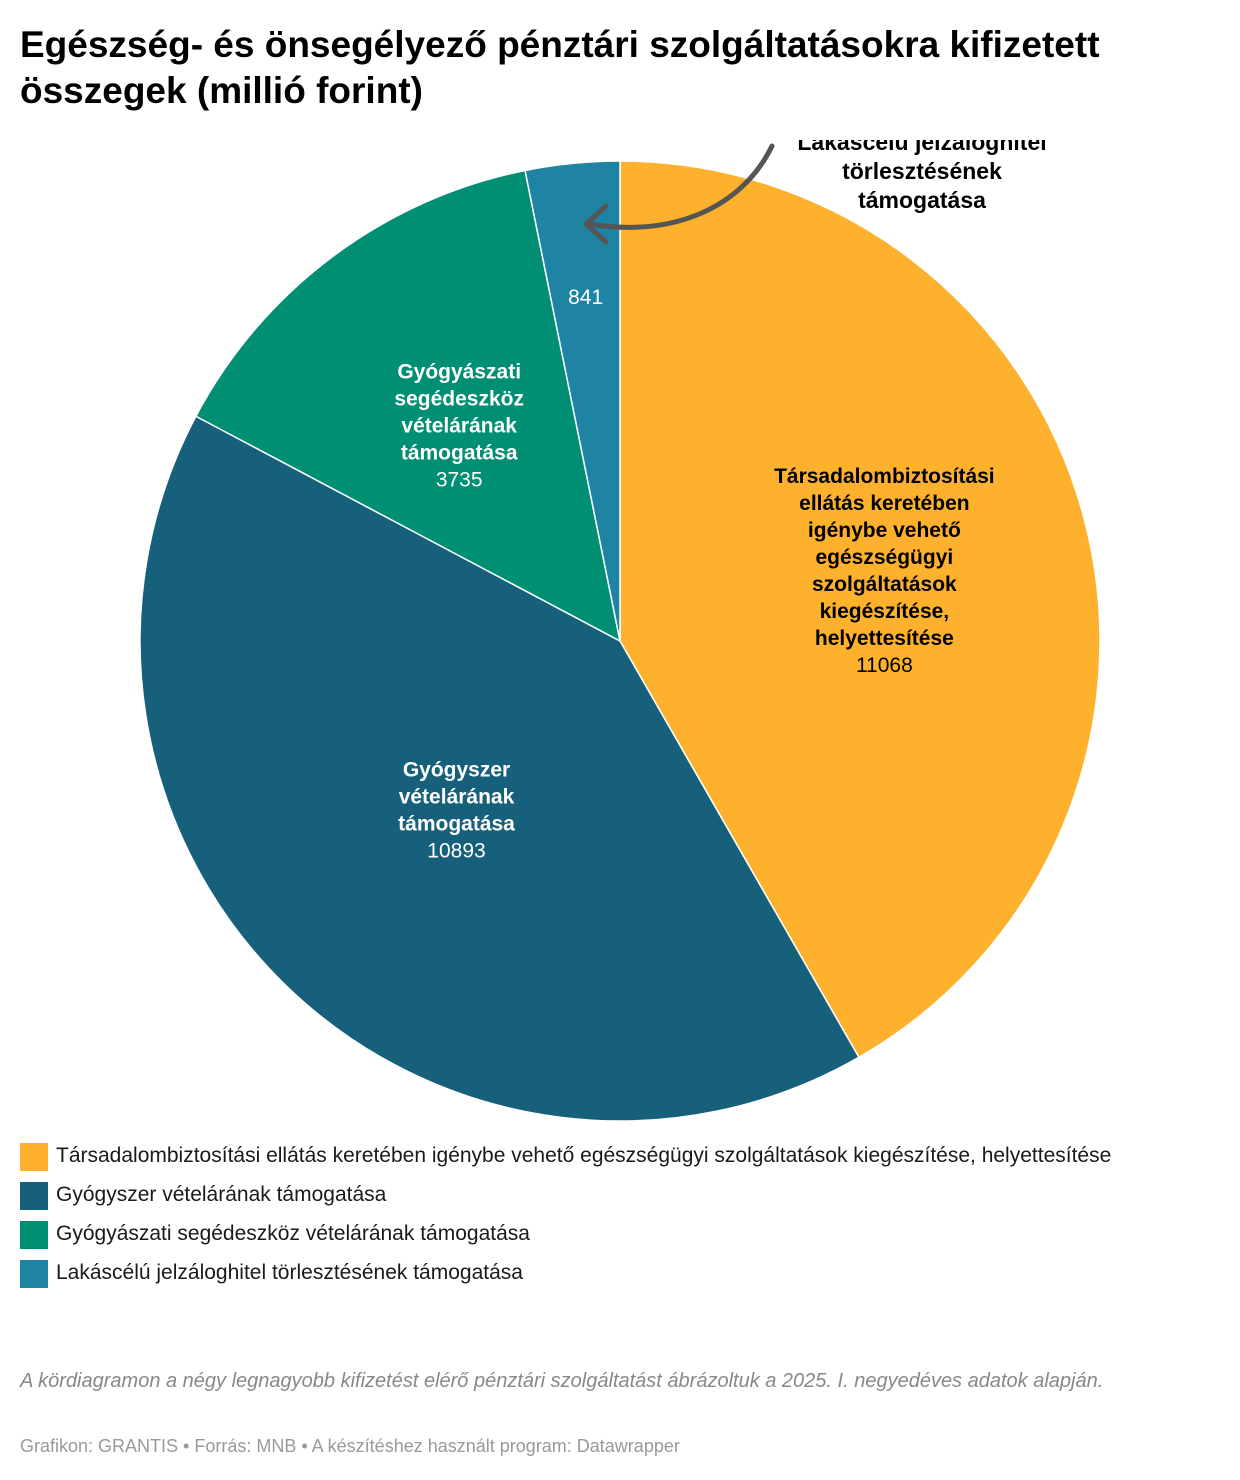  I want to click on slice-value-label: 841, so click(585, 297).